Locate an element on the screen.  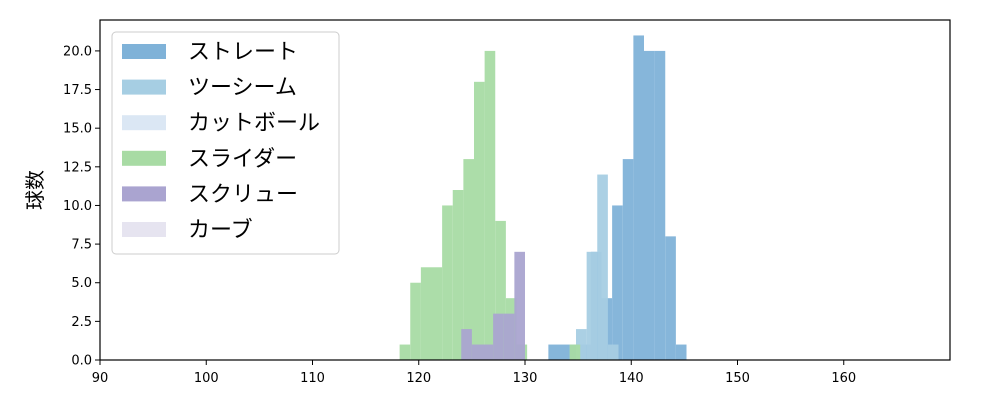
y-tick-label: 12.5 is located at coordinates (77, 167).